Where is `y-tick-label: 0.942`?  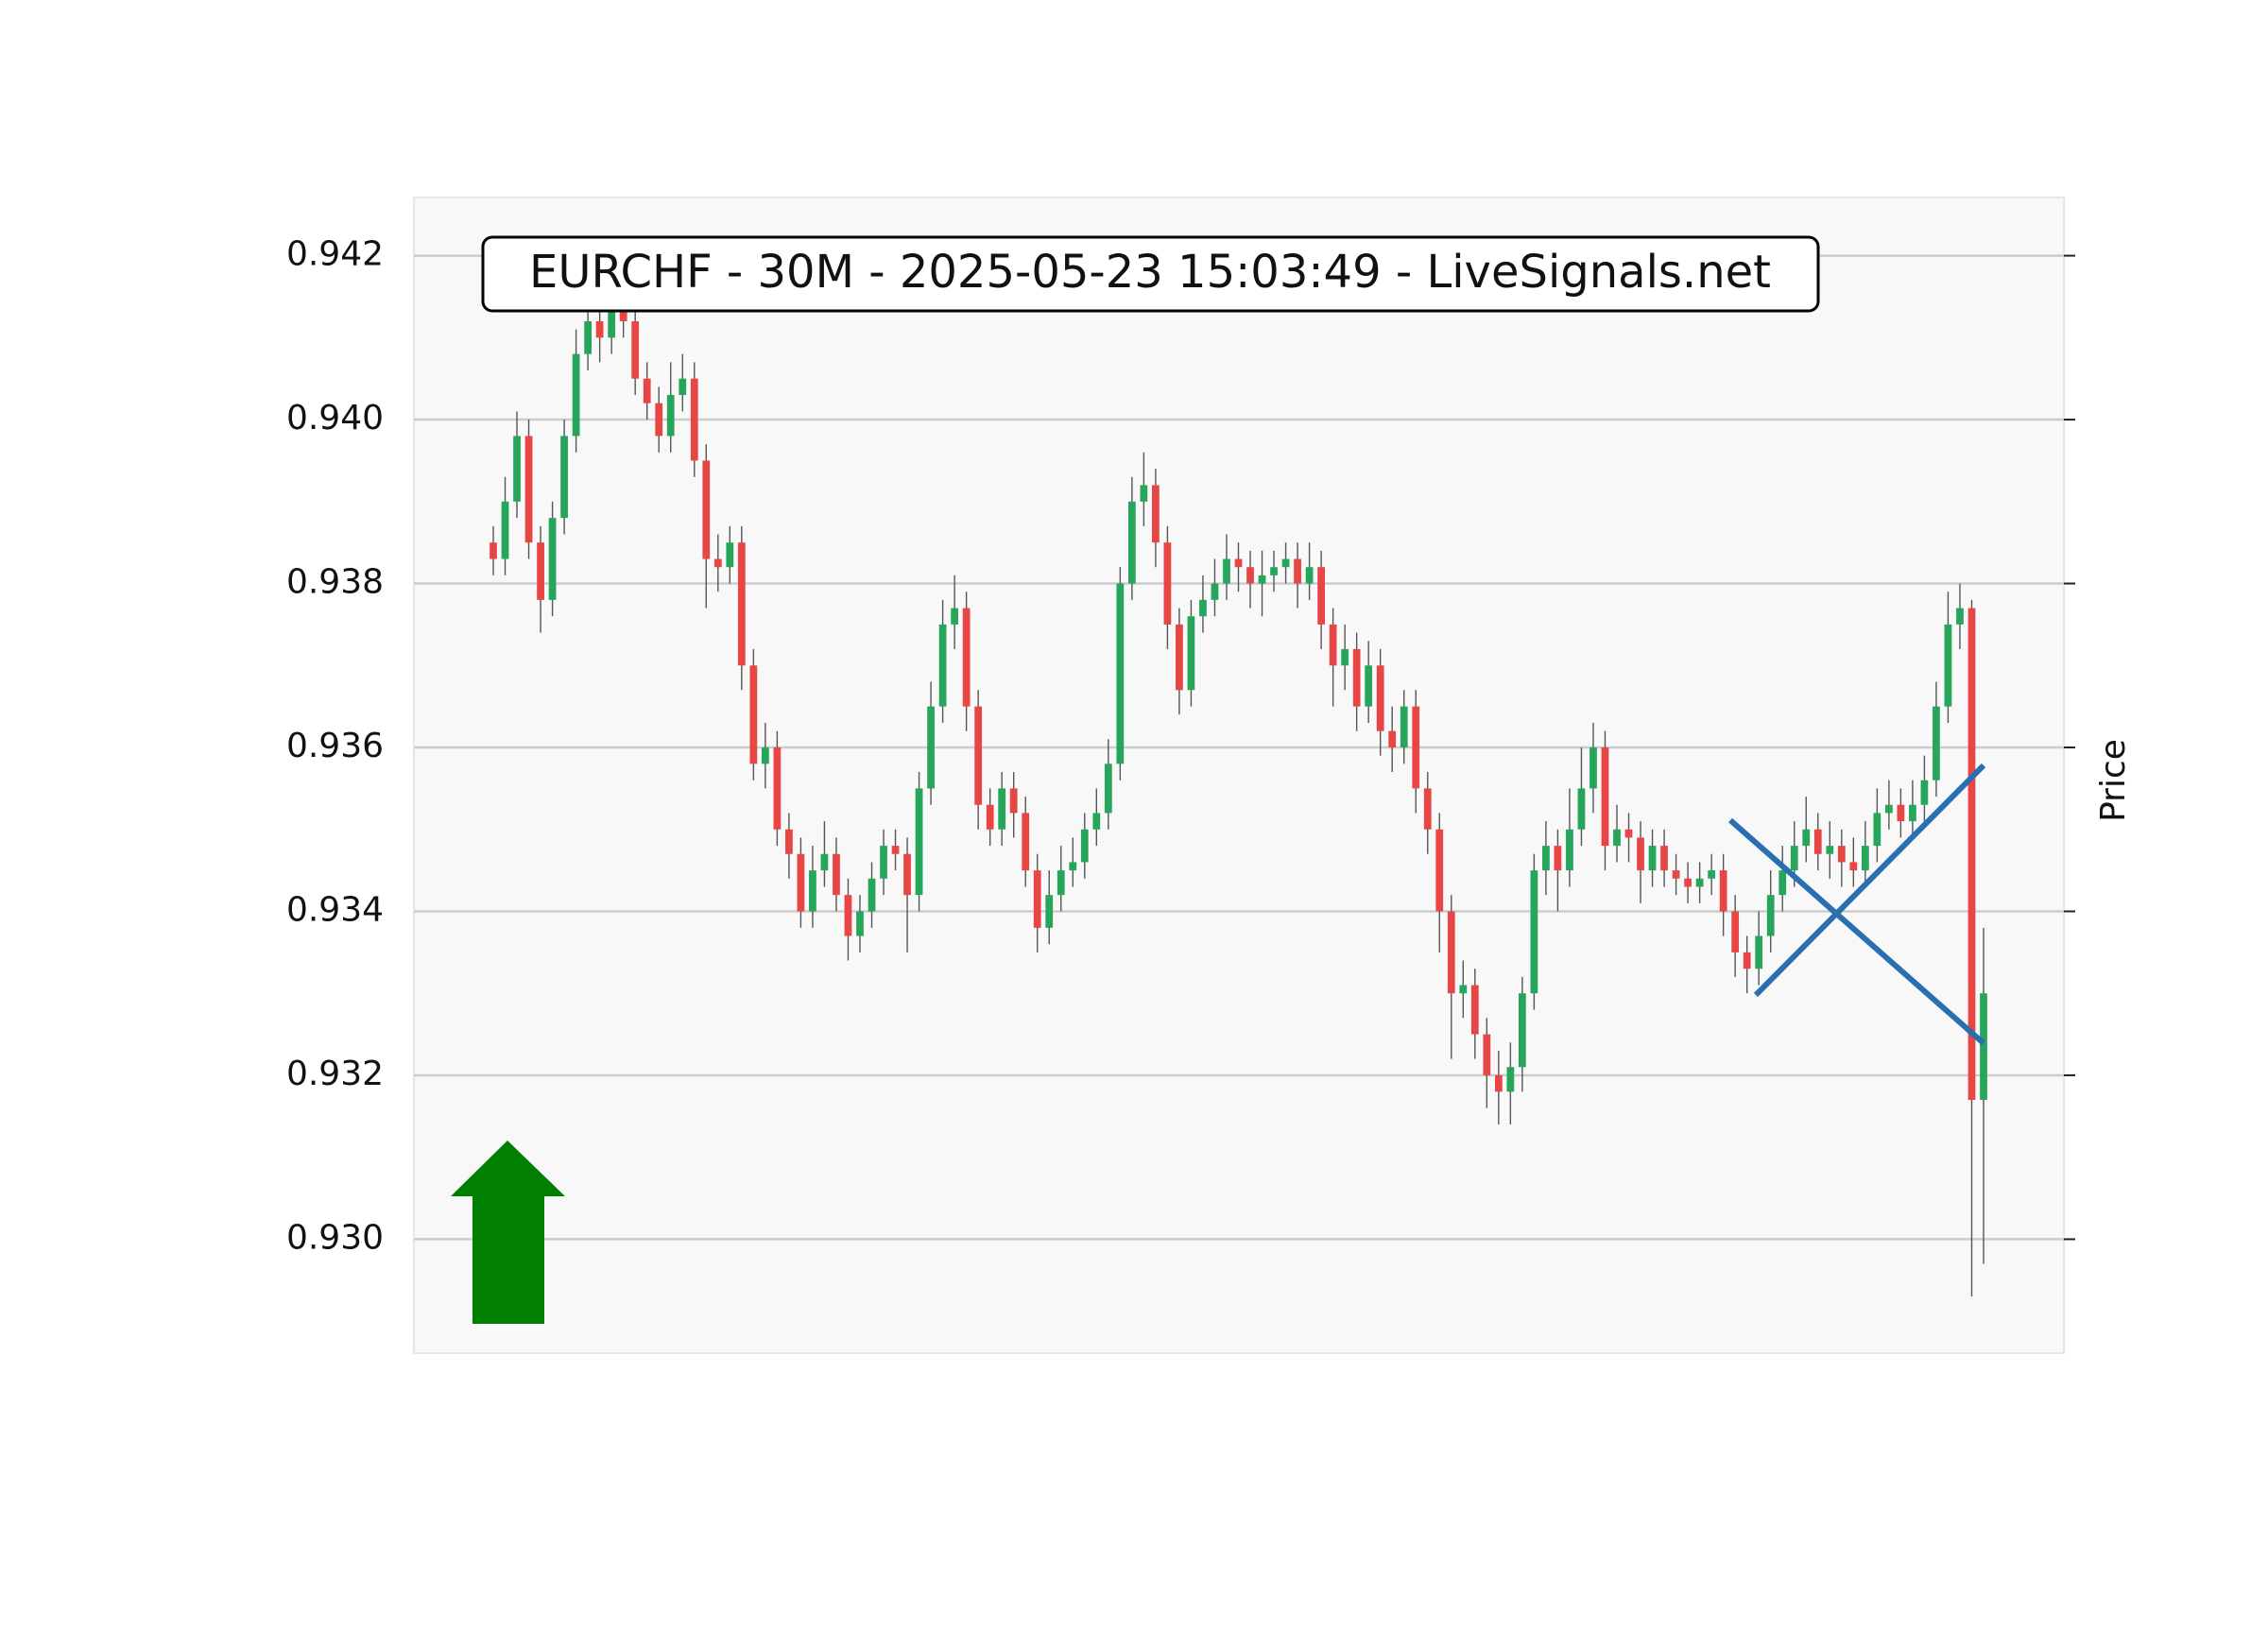
y-tick-label: 0.942 is located at coordinates (335, 254).